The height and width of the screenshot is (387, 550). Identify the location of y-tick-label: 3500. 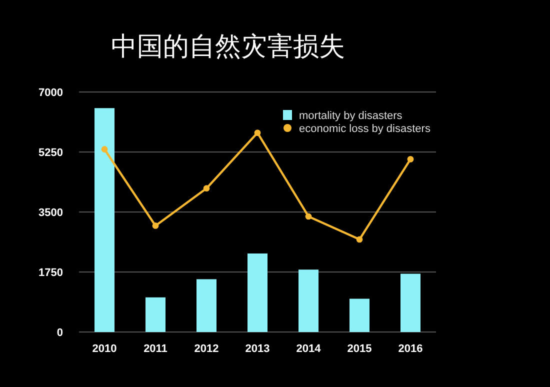
(50, 213).